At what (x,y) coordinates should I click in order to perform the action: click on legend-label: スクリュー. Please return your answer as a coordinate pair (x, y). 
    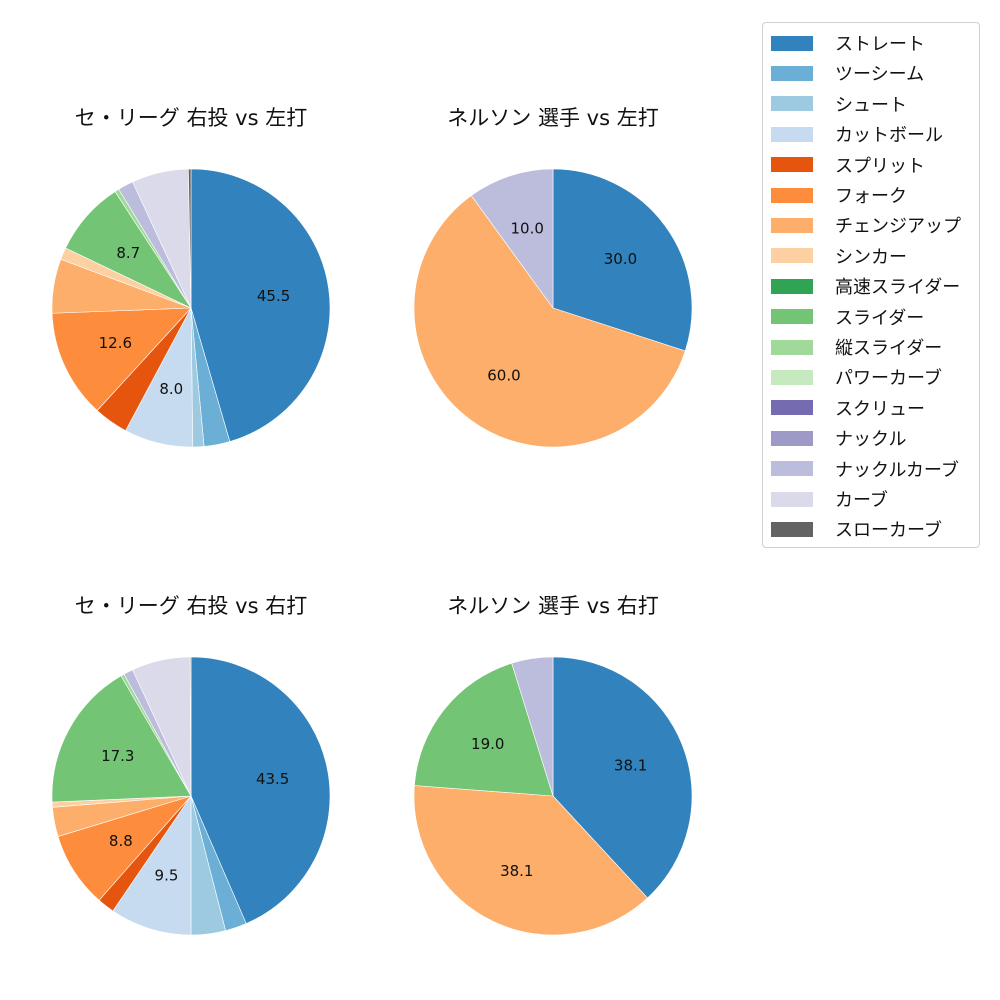
    Looking at the image, I should click on (880, 409).